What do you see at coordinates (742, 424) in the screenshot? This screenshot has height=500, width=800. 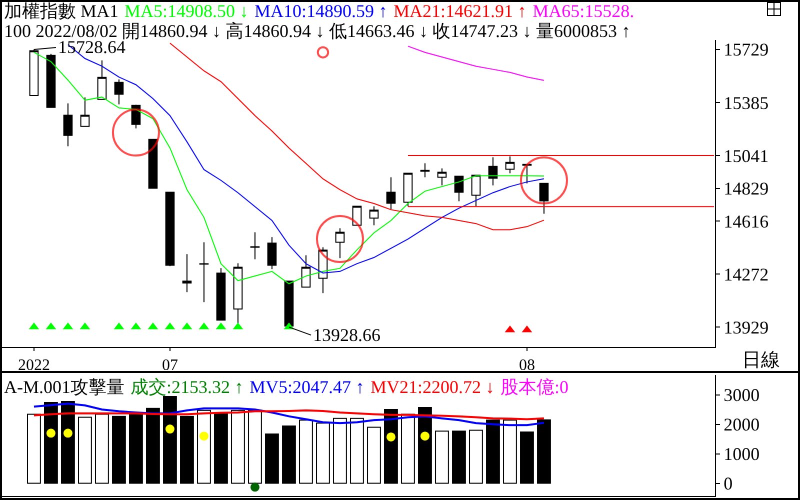 I see `y-tick-label: 2000` at bounding box center [742, 424].